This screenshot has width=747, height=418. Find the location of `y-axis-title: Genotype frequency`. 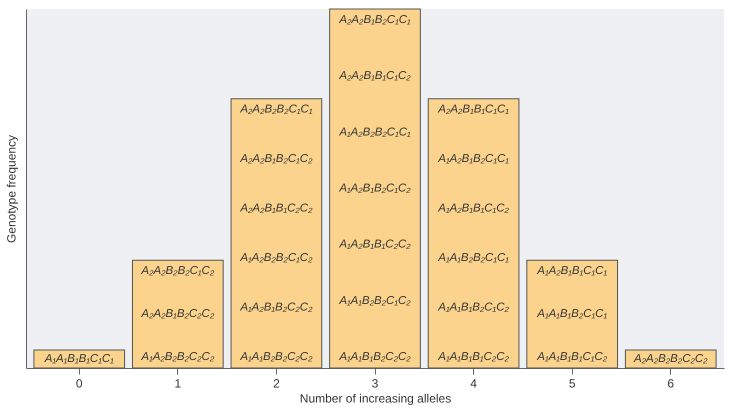

y-axis-title: Genotype frequency is located at coordinates (11, 189).